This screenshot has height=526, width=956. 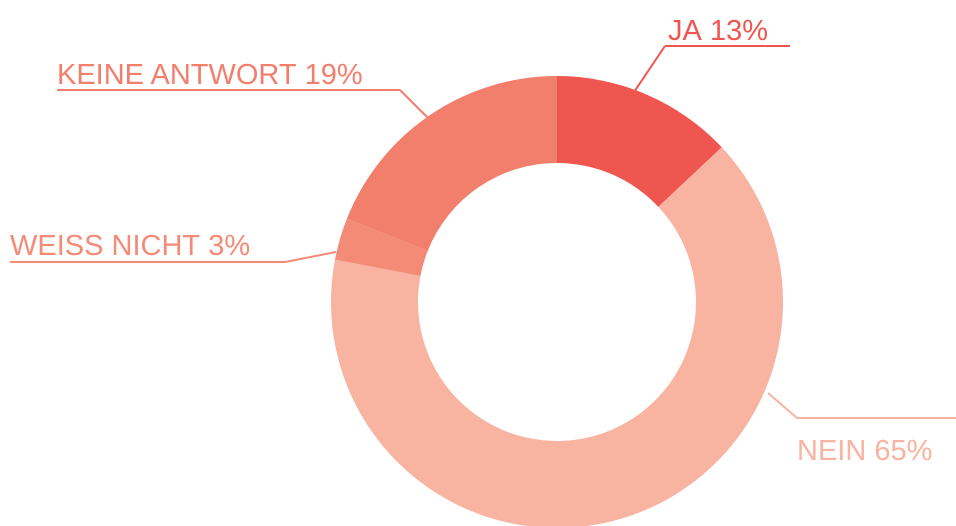 What do you see at coordinates (903, 451) in the screenshot?
I see `value-label: 65%` at bounding box center [903, 451].